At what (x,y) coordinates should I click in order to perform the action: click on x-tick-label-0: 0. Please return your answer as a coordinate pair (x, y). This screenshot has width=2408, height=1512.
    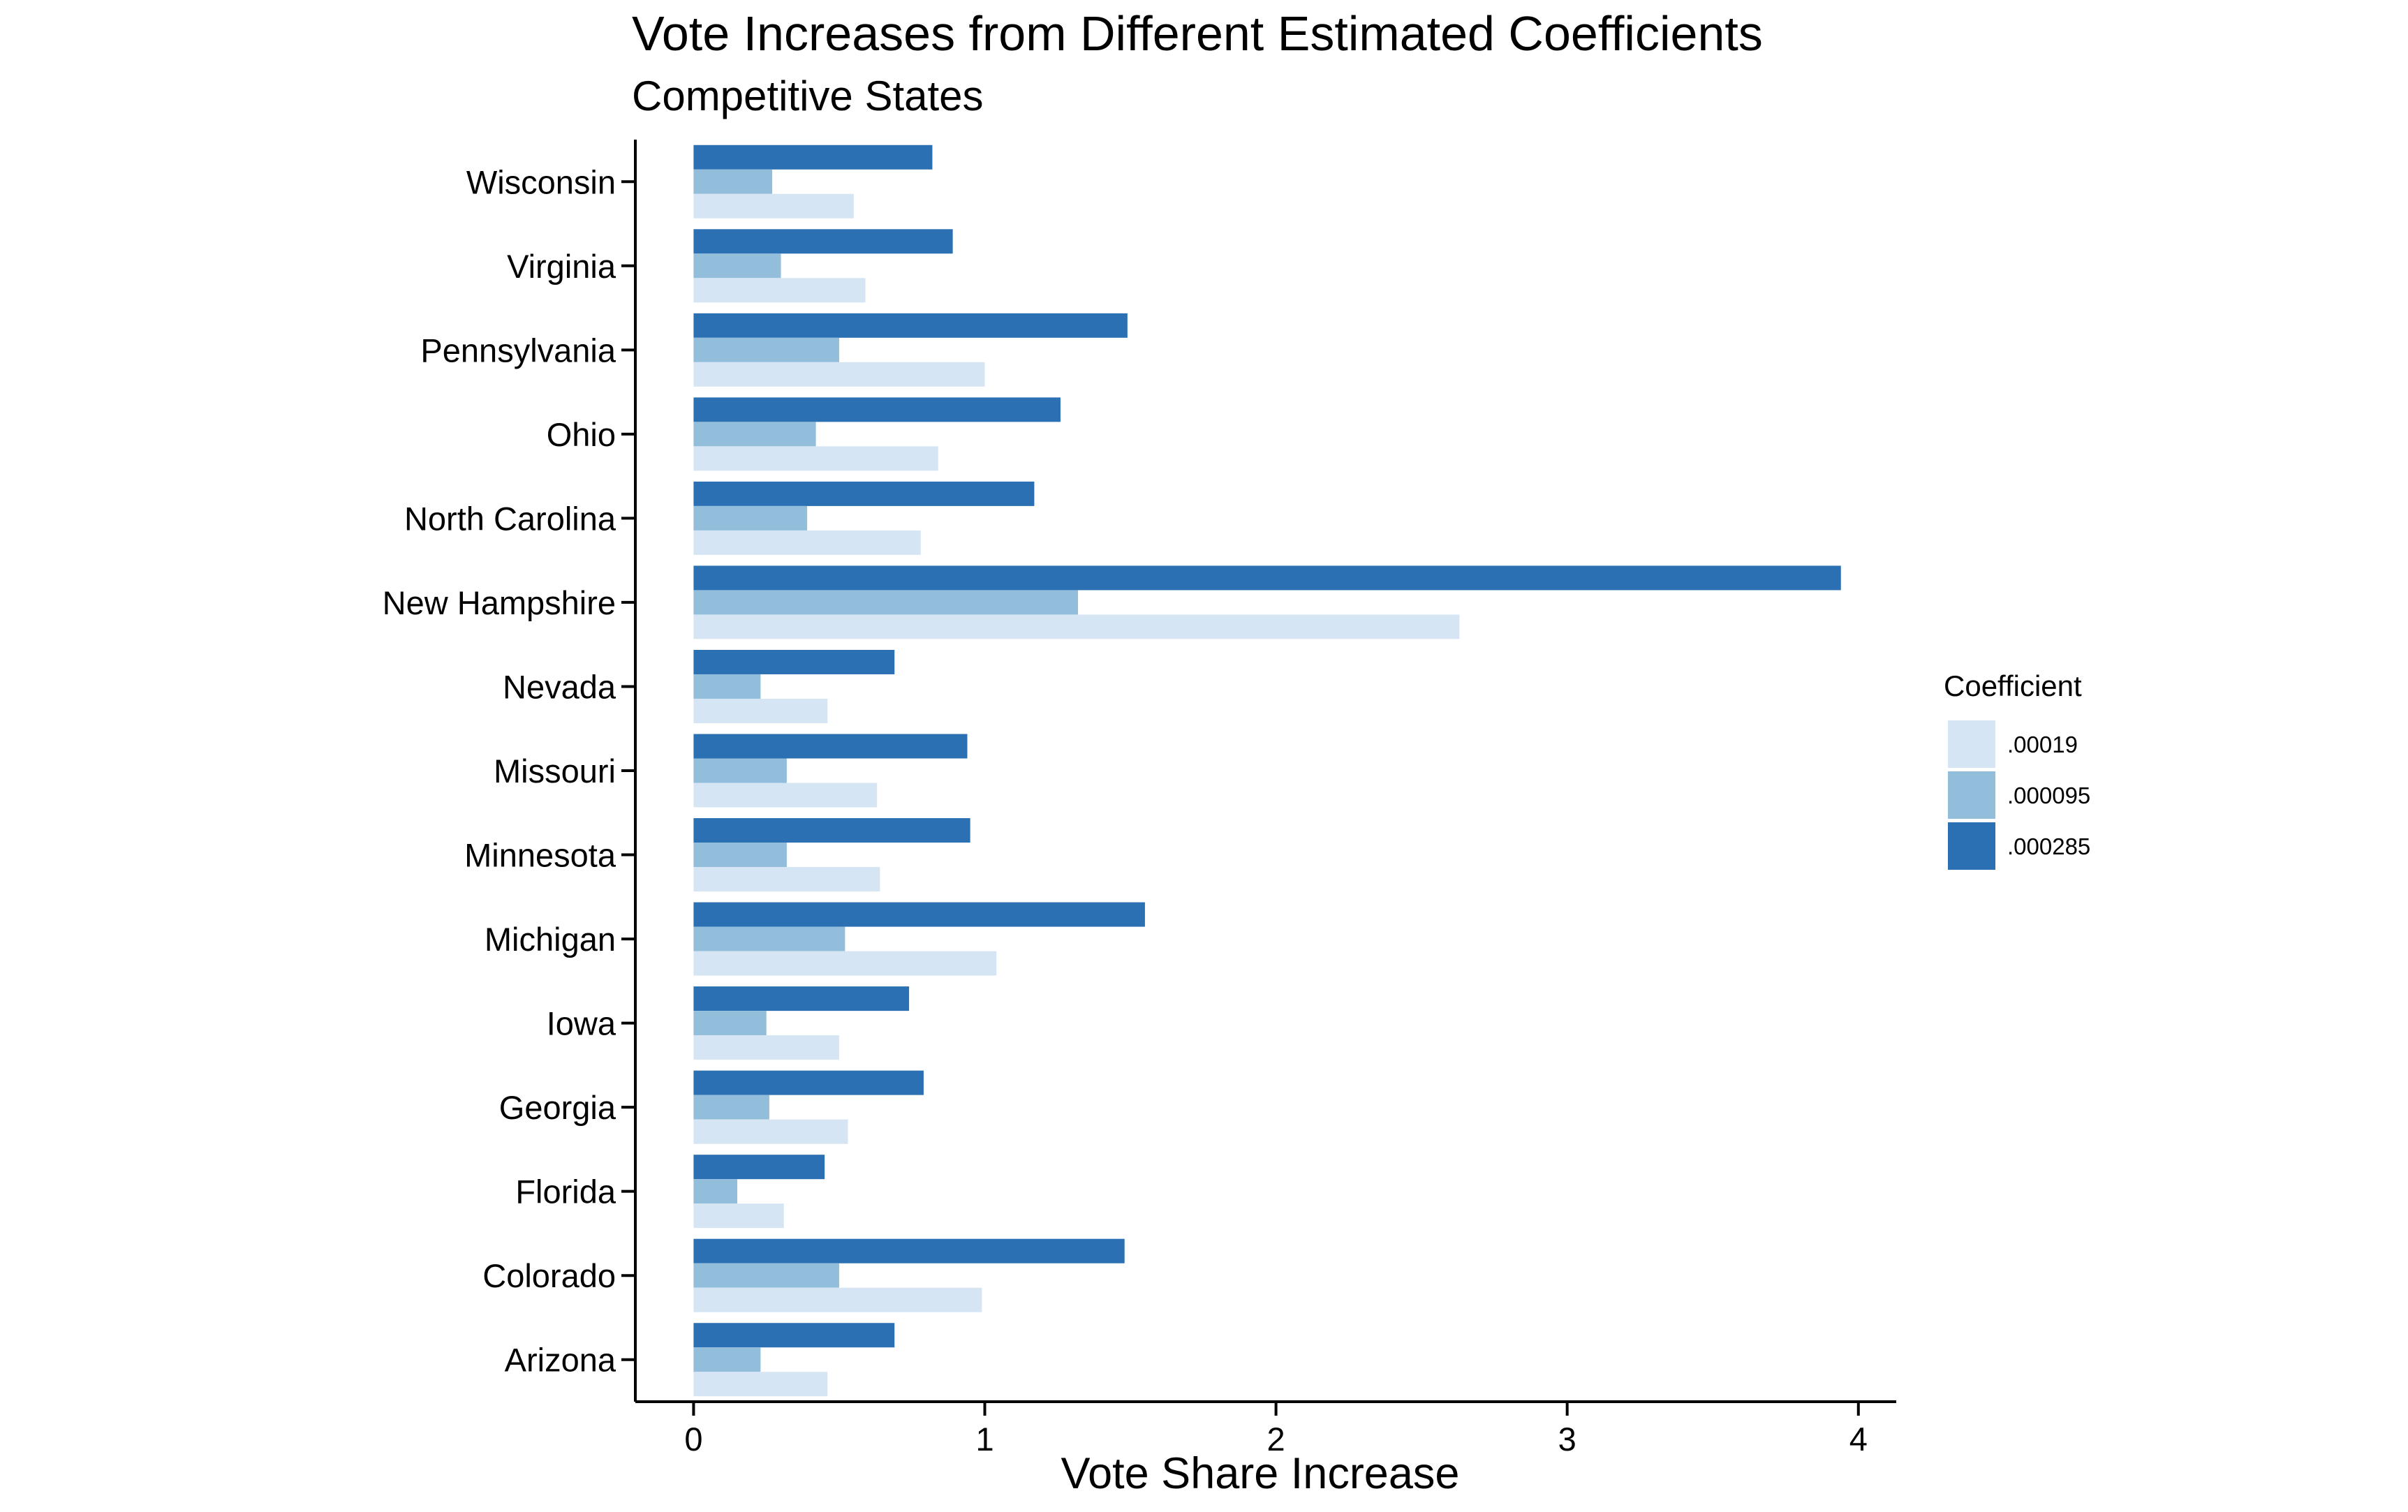
    Looking at the image, I should click on (693, 1440).